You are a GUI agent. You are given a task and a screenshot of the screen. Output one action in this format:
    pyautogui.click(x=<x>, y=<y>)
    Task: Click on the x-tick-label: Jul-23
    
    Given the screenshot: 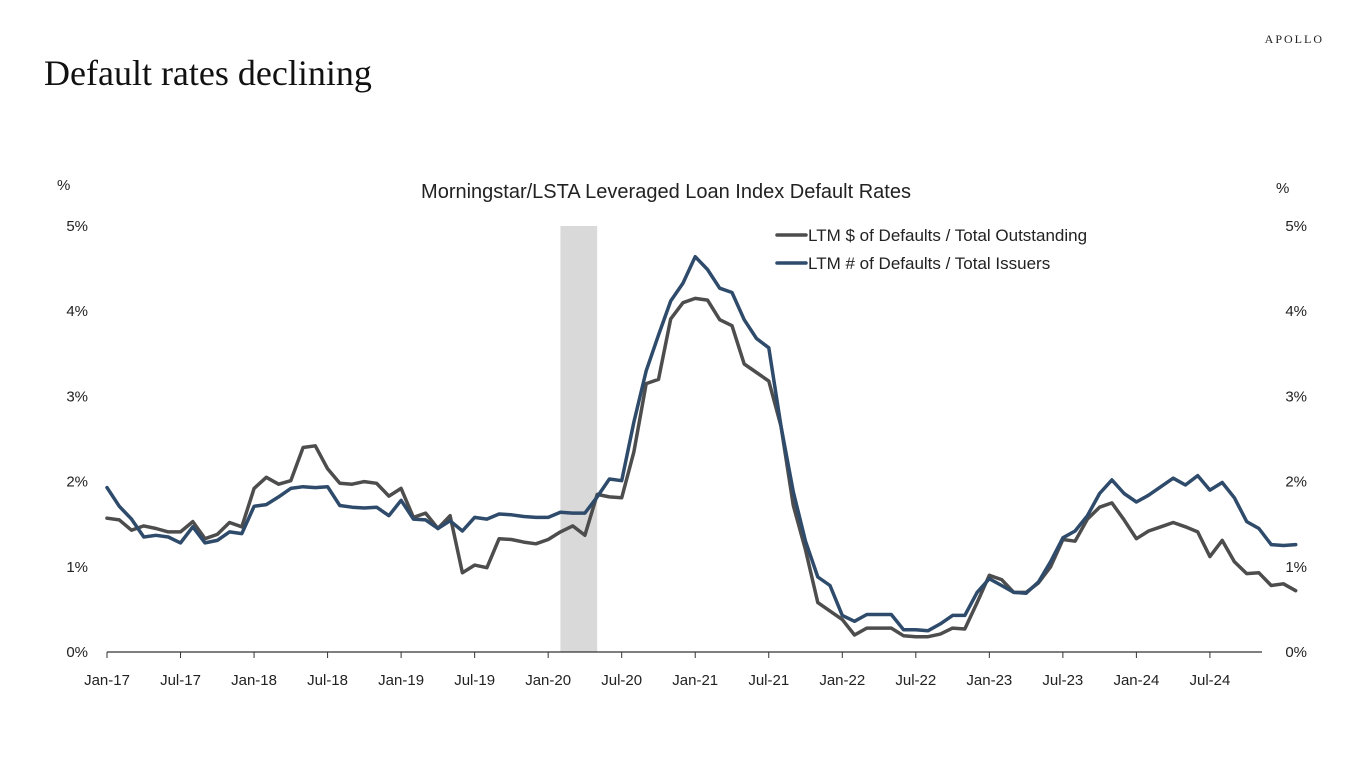 What is the action you would take?
    pyautogui.click(x=1062, y=680)
    